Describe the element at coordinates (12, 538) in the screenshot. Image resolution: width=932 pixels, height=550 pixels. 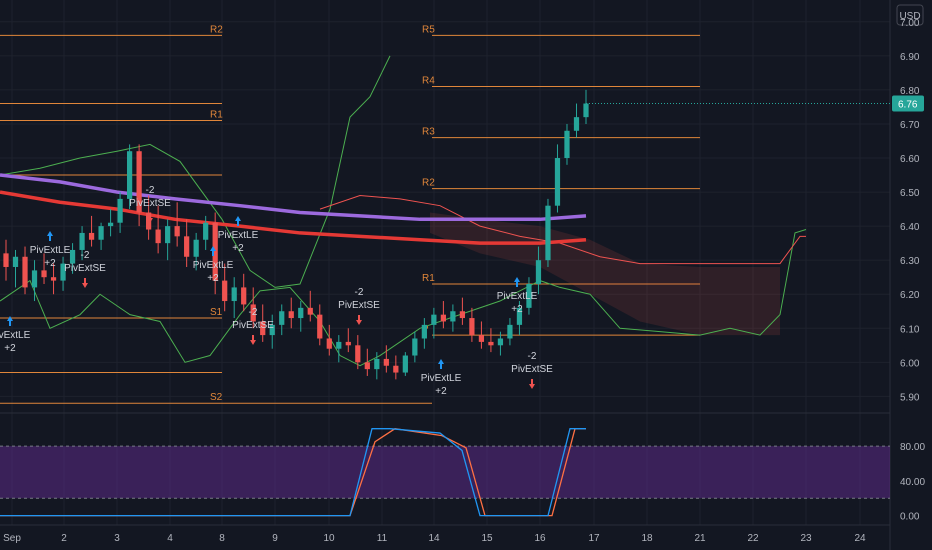
I see `time-tick-label: Sep` at that location.